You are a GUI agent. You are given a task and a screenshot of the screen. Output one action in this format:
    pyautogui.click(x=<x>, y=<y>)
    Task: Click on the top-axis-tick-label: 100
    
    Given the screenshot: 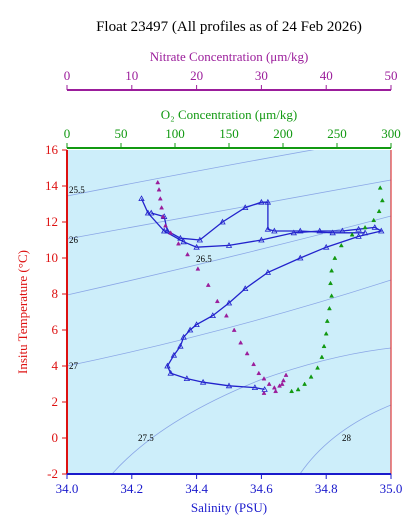 What is the action you would take?
    pyautogui.click(x=175, y=133)
    